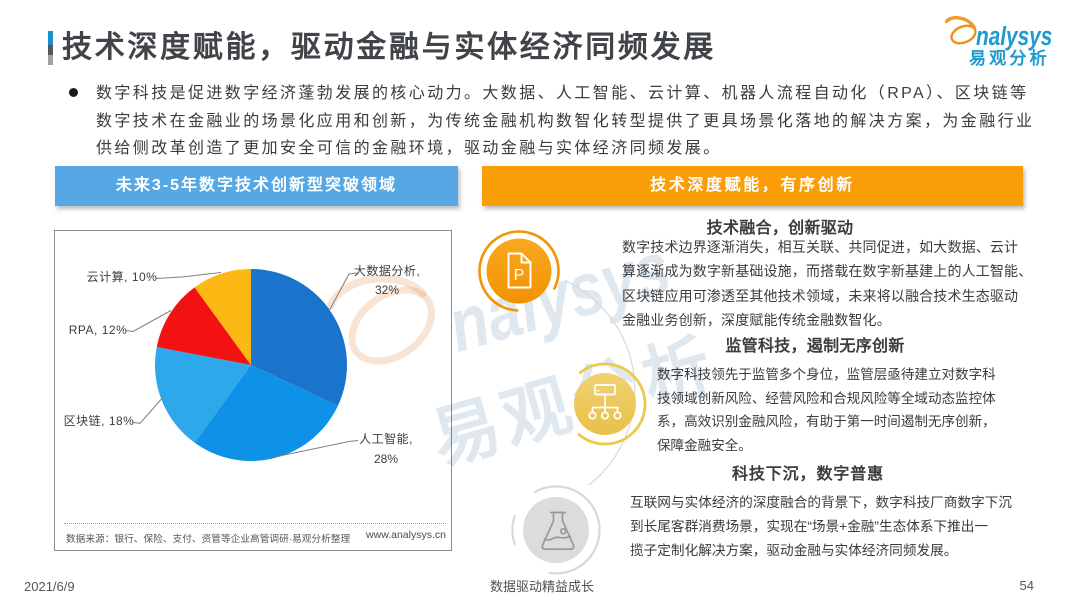 The width and height of the screenshot is (1080, 608). Describe the element at coordinates (519, 275) in the screenshot. I see `svg-text: P` at that location.